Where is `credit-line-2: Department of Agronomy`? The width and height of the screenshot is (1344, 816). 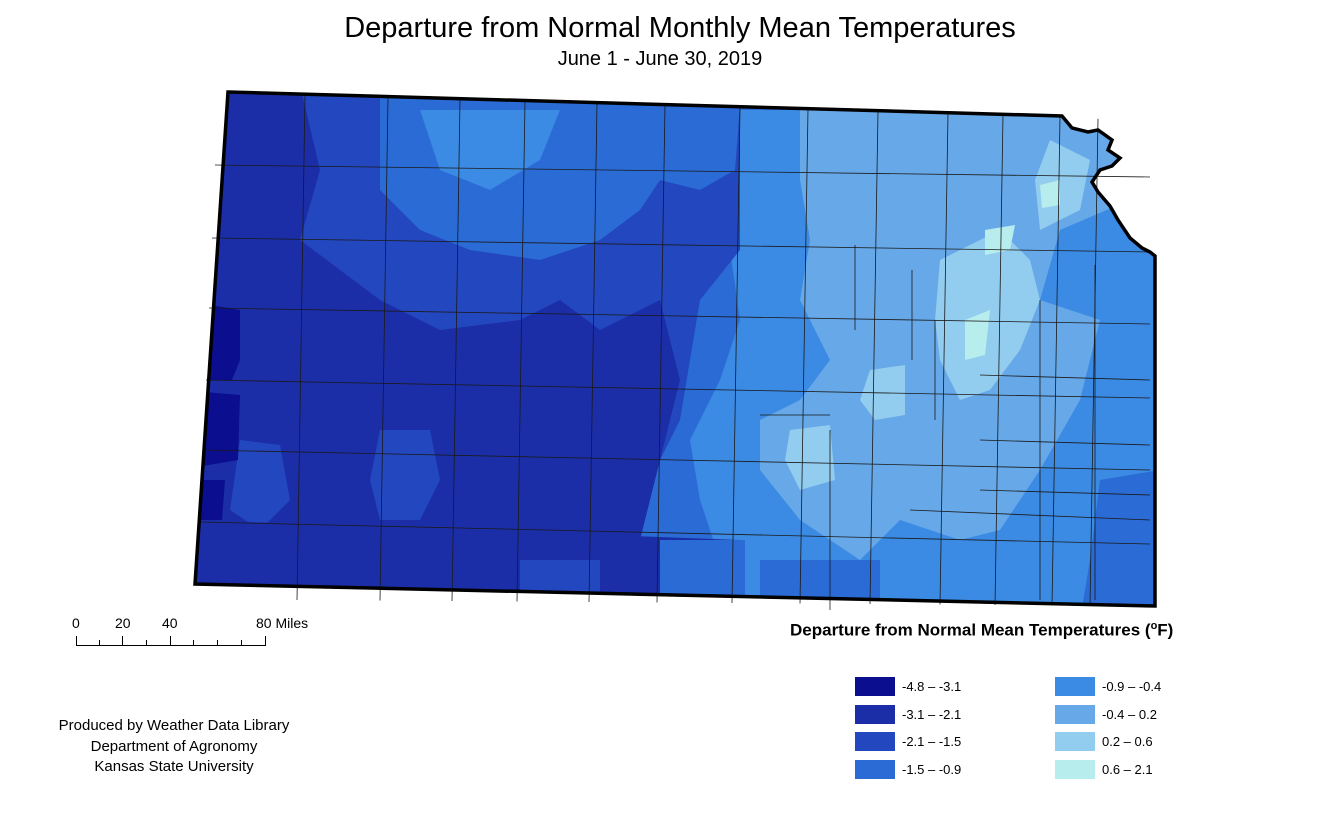
credit-line-2: Department of Agronomy is located at coordinates (174, 746).